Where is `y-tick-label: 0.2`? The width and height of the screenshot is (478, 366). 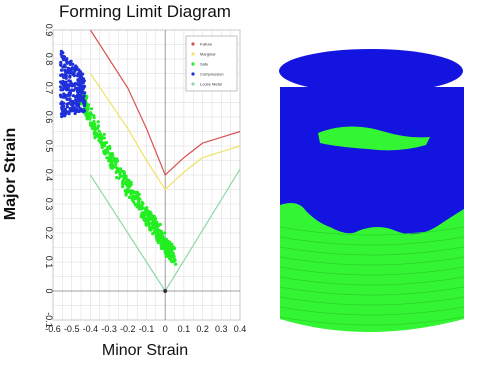 y-tick-label: 0.2 is located at coordinates (49, 233).